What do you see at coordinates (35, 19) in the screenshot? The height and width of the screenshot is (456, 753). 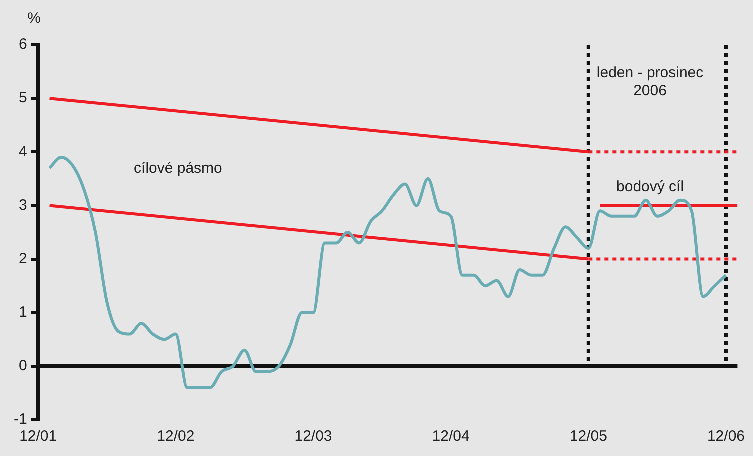 I see `y-axis-title: %` at bounding box center [35, 19].